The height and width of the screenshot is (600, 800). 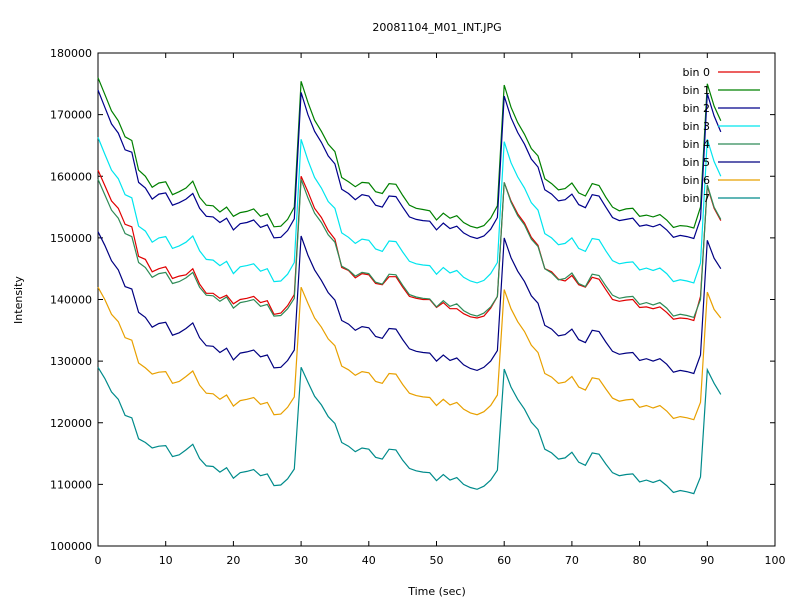 What do you see at coordinates (71, 115) in the screenshot?
I see `y-tick-label: 170000` at bounding box center [71, 115].